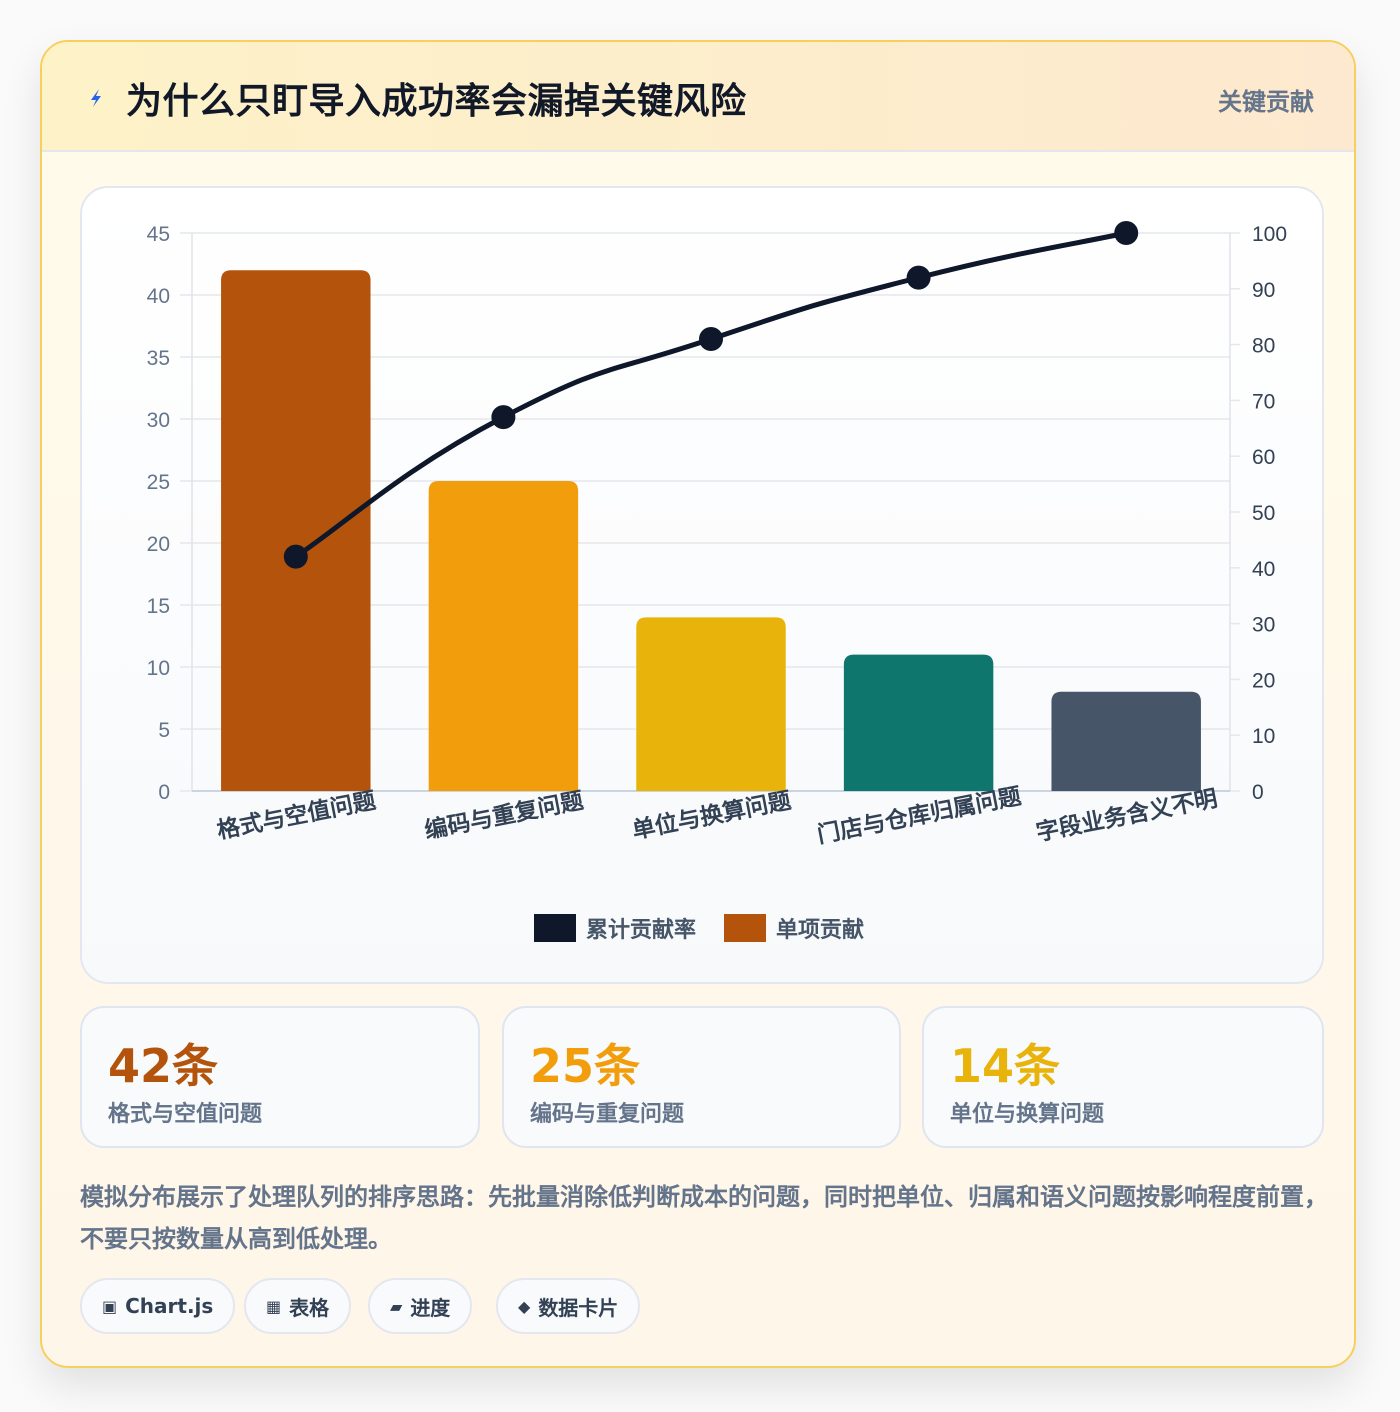 This screenshot has width=1400, height=1412. I want to click on y-left-tick-label: 0, so click(164, 792).